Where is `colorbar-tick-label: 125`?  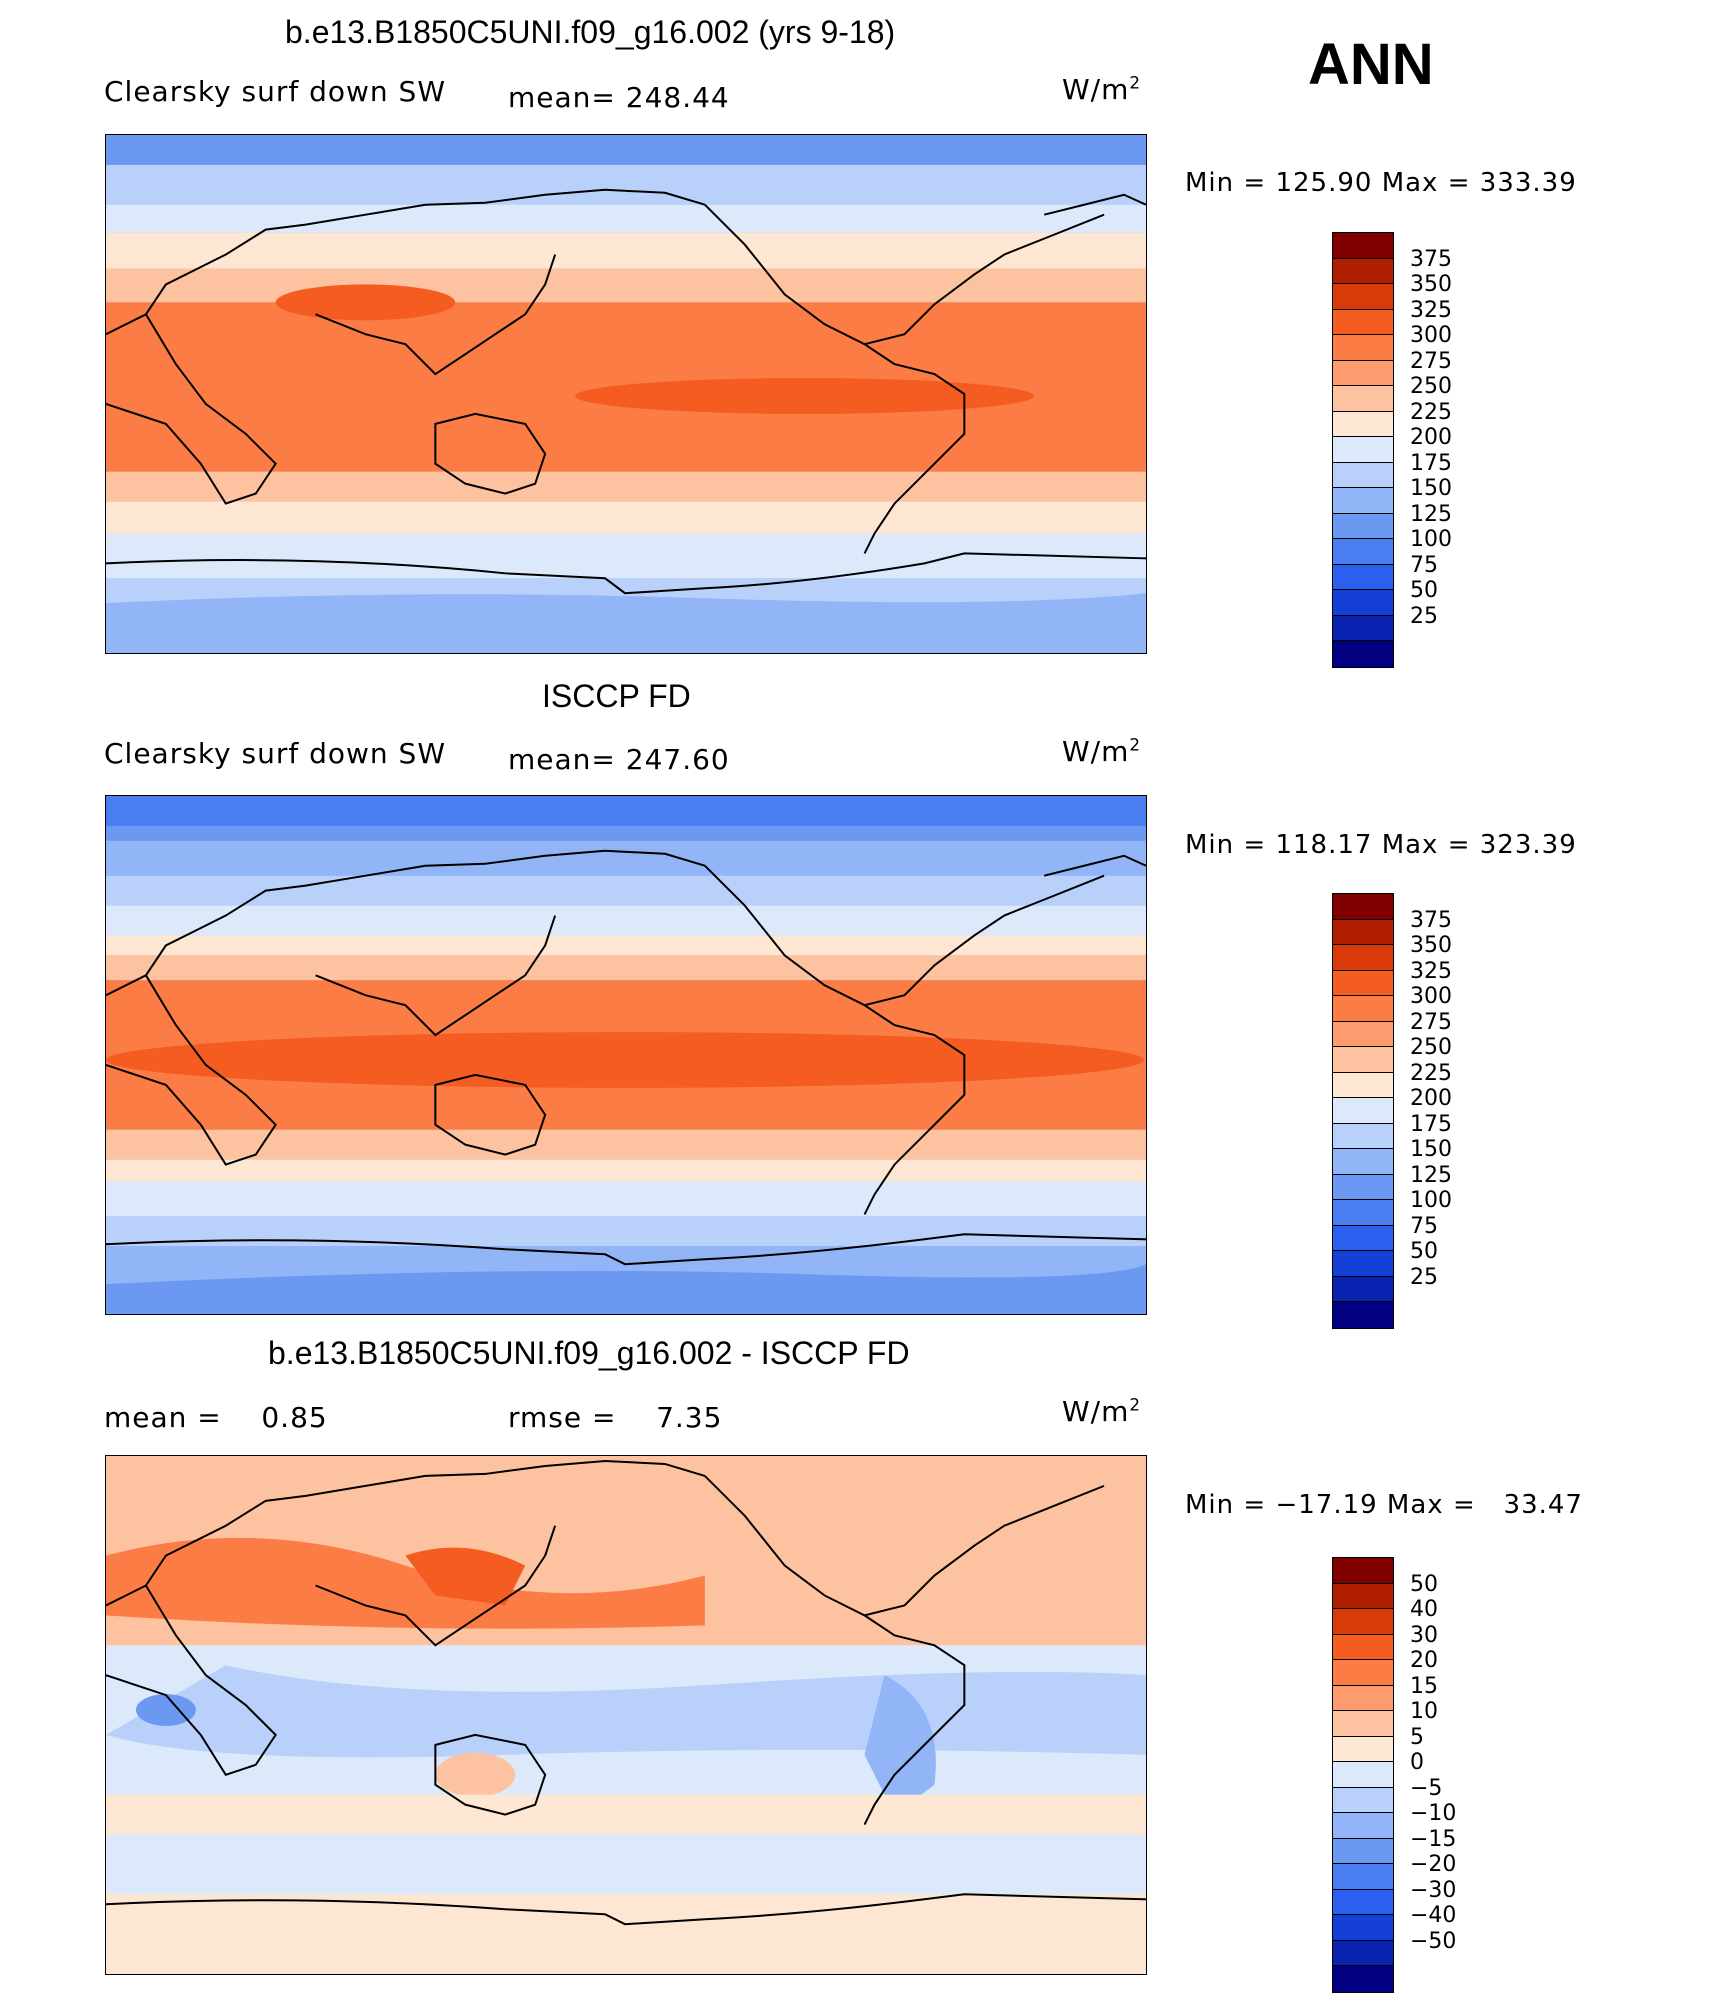
colorbar-tick-label: 125 is located at coordinates (1431, 1175).